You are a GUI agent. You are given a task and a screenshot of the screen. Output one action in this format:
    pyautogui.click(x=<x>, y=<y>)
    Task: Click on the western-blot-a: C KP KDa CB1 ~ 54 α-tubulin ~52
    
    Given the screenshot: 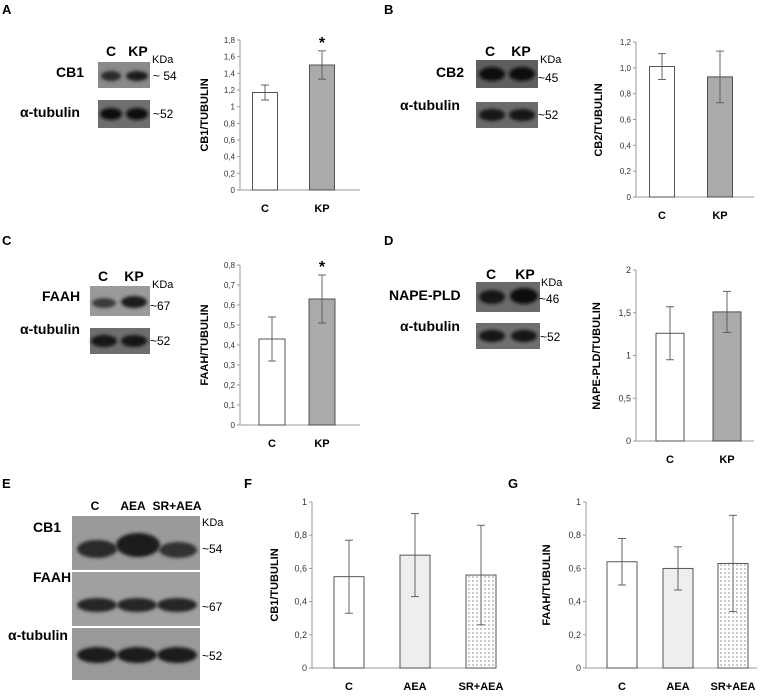 What is the action you would take?
    pyautogui.click(x=98, y=85)
    